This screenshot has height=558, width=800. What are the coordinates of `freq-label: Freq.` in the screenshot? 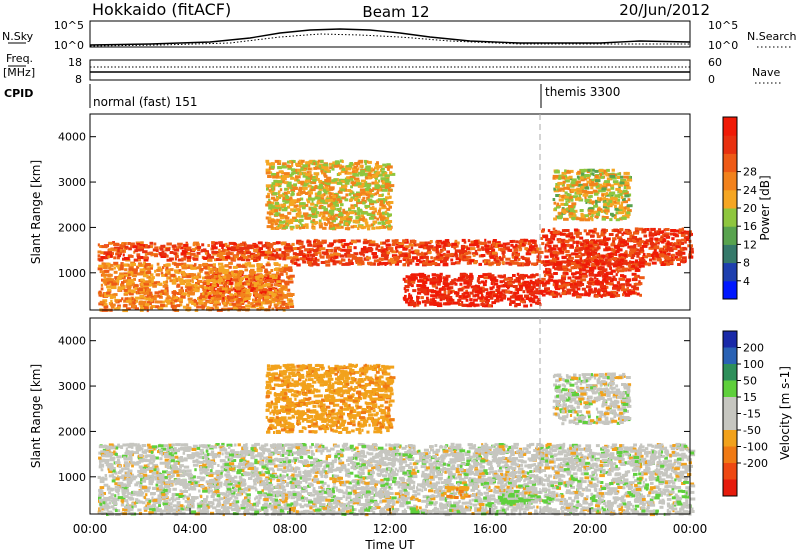 It's located at (19, 58).